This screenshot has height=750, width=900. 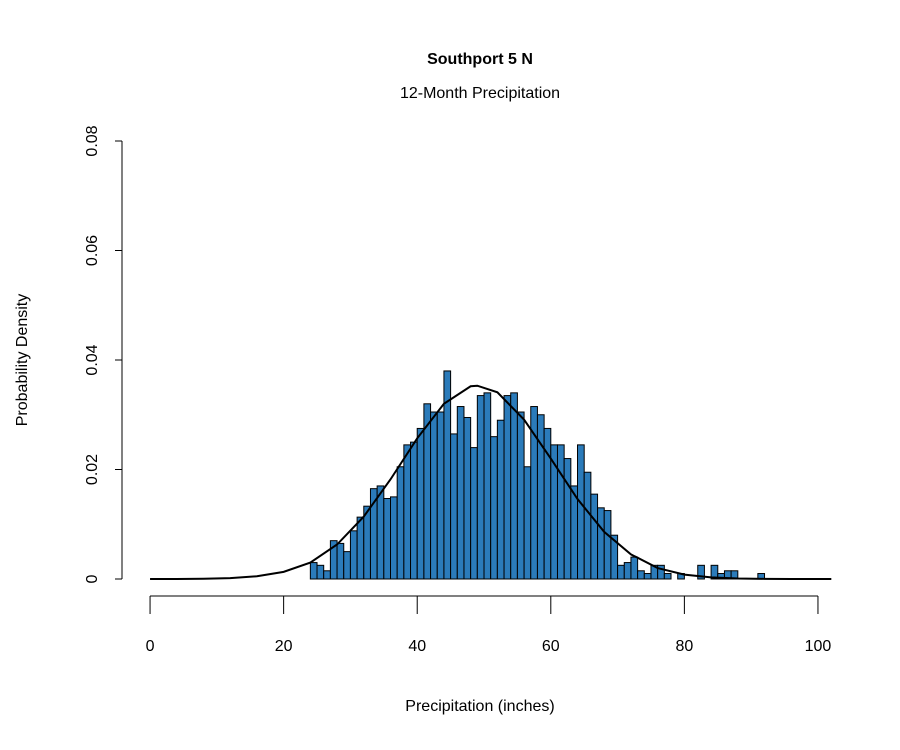 I want to click on y-tick-label: 0.02, so click(x=92, y=469).